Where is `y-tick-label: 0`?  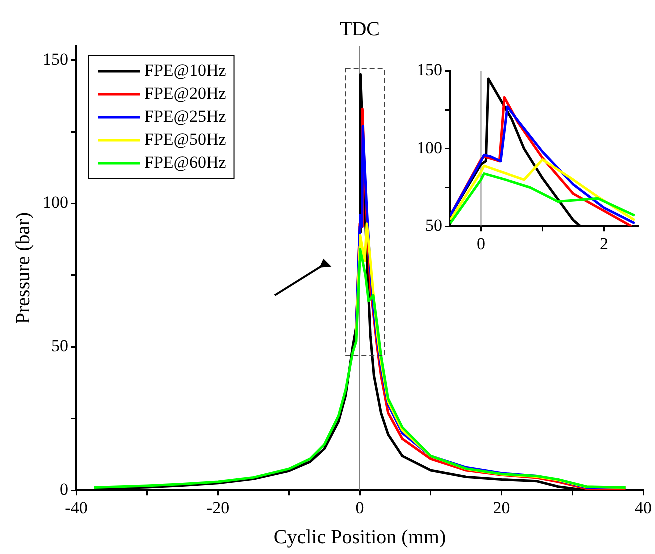 y-tick-label: 0 is located at coordinates (64, 490).